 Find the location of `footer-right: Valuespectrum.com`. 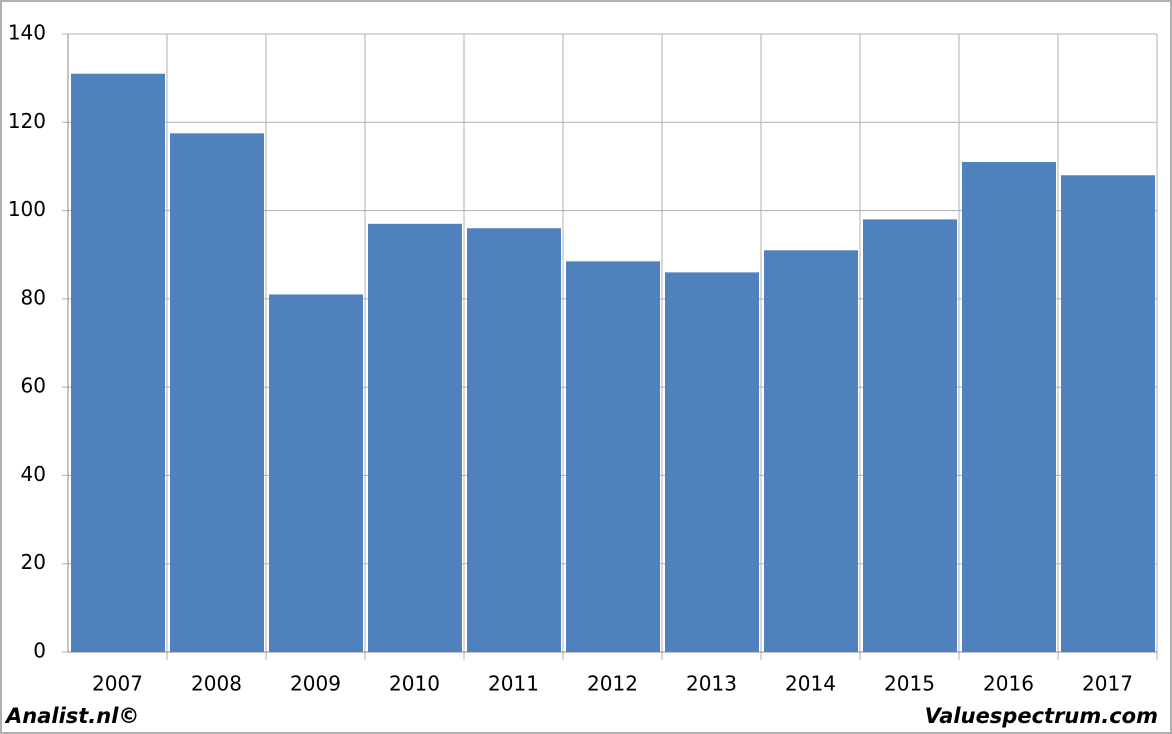

footer-right: Valuespectrum.com is located at coordinates (1041, 716).